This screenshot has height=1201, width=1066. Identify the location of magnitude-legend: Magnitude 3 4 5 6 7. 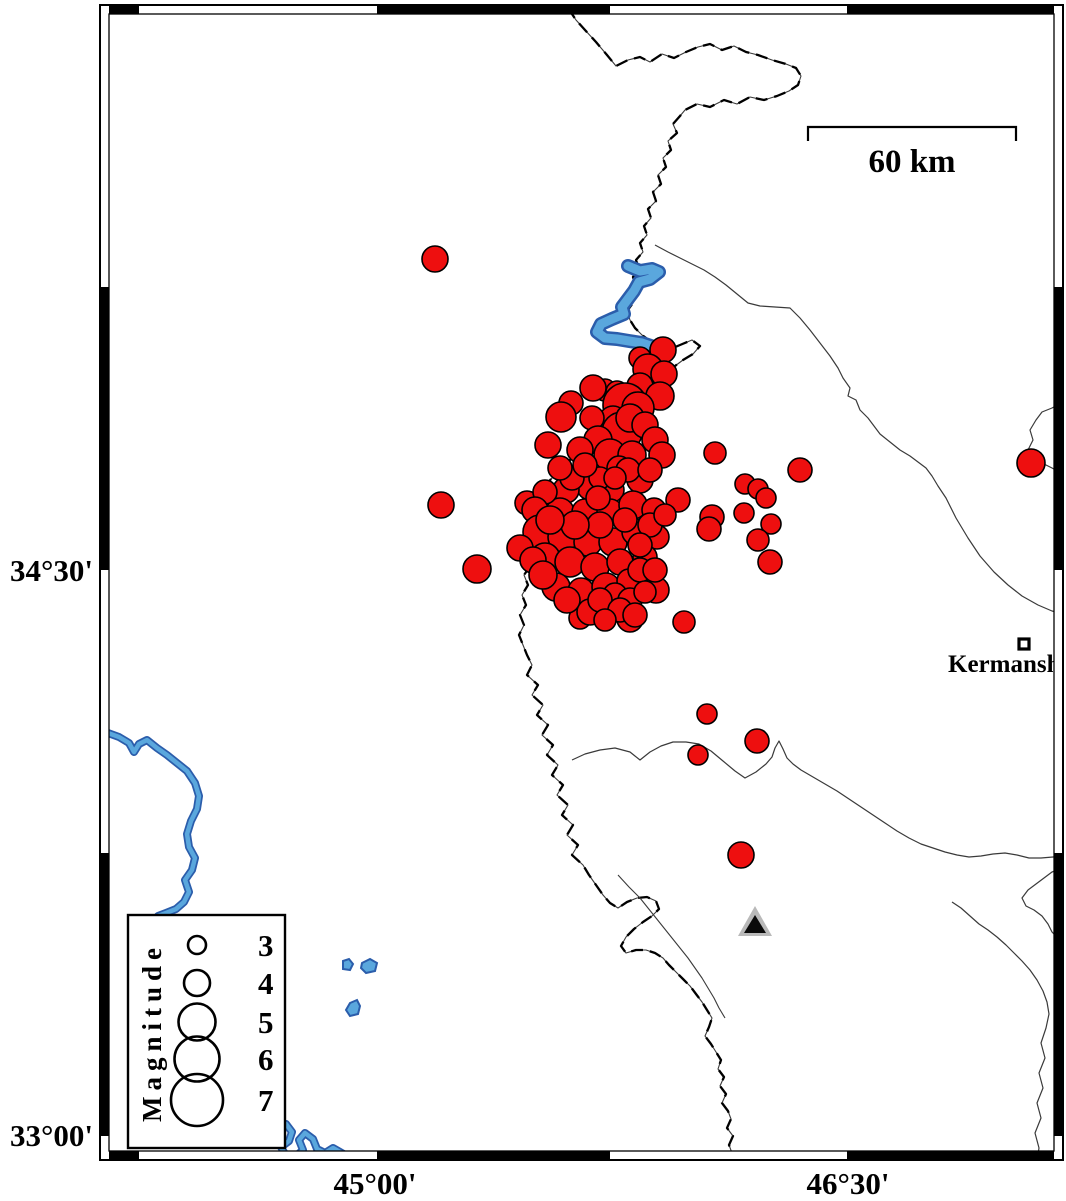
(206, 1031).